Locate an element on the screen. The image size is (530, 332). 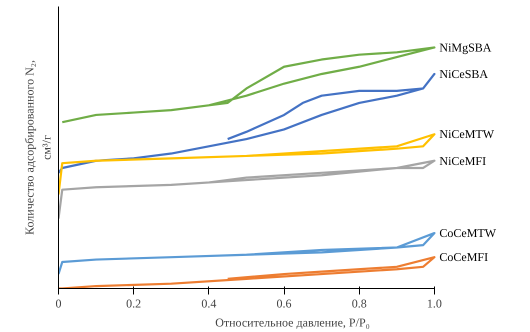
series-label: NiCeMFI is located at coordinates (462, 161).